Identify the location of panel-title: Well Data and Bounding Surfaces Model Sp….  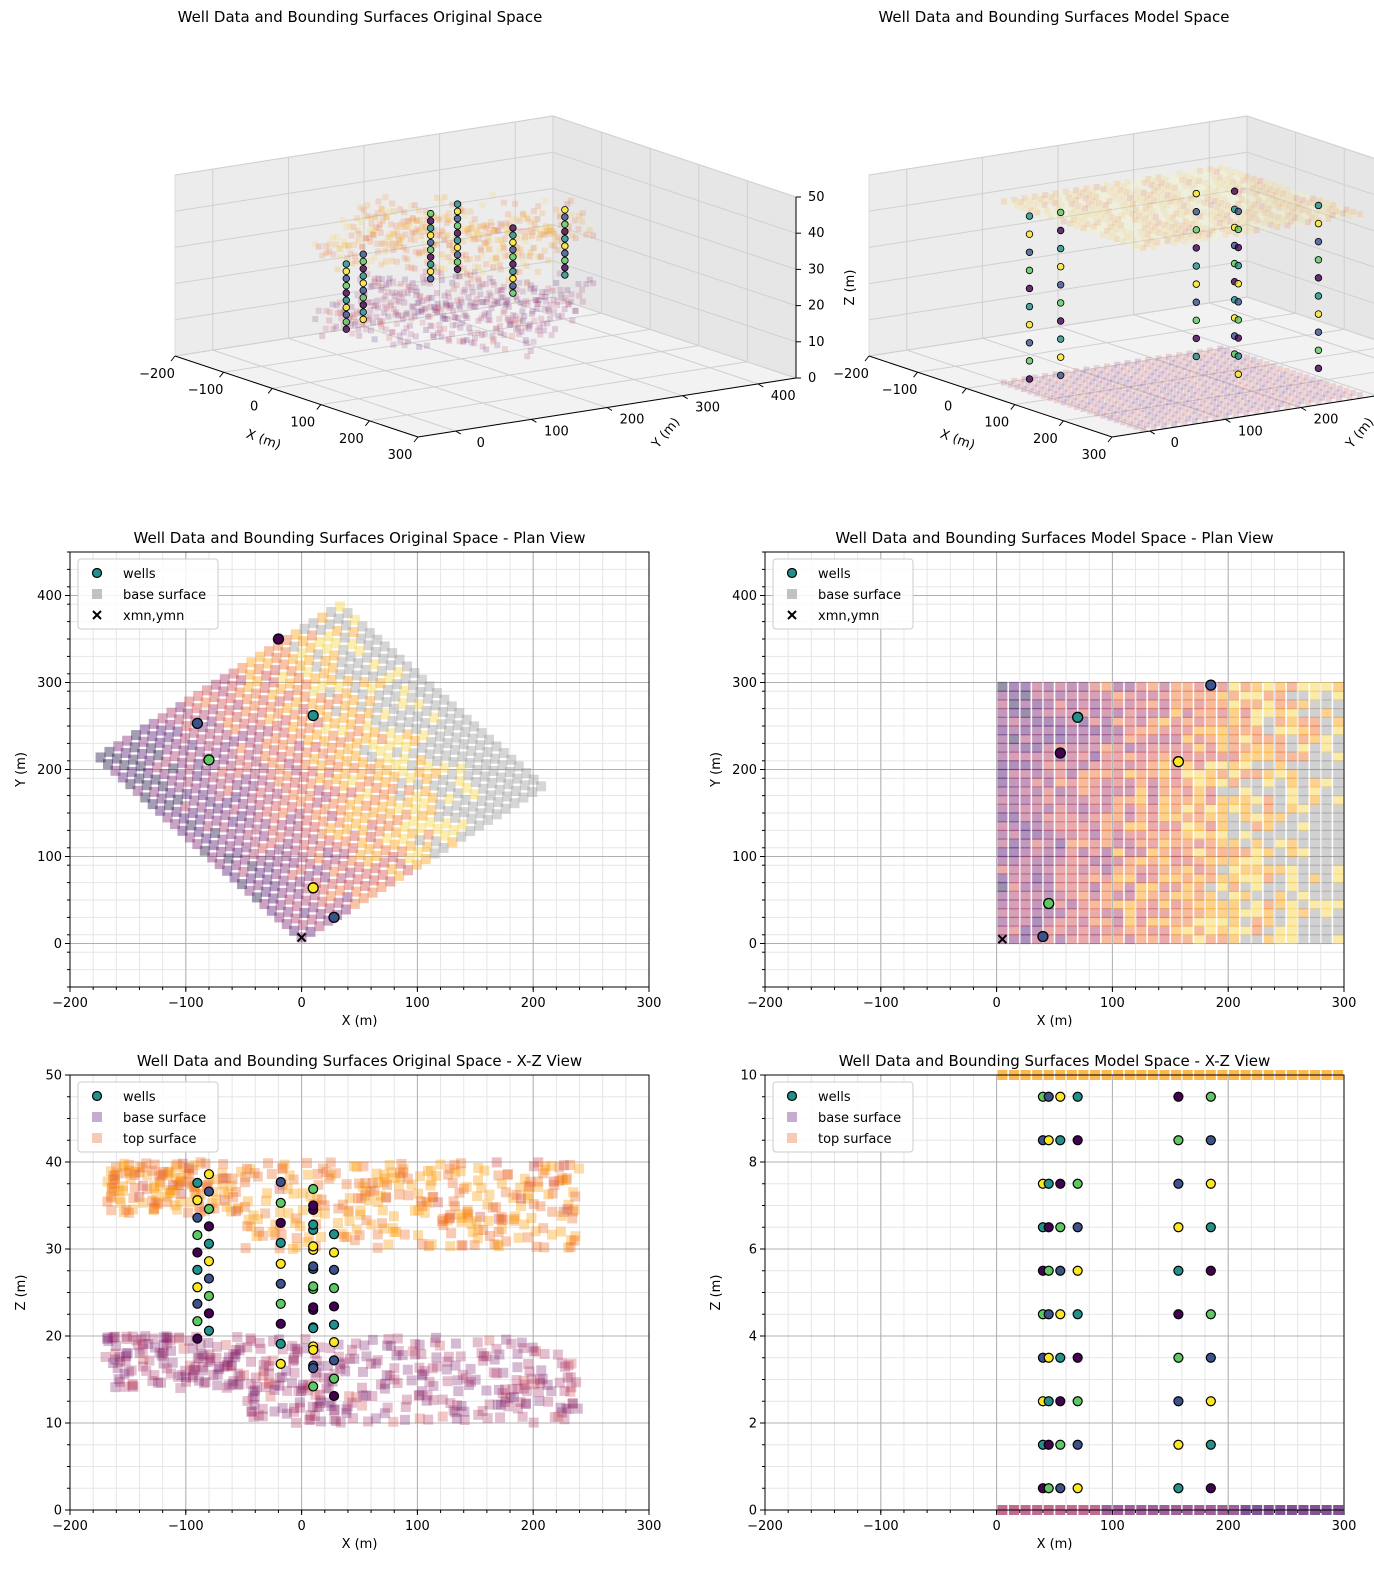
(1054, 538).